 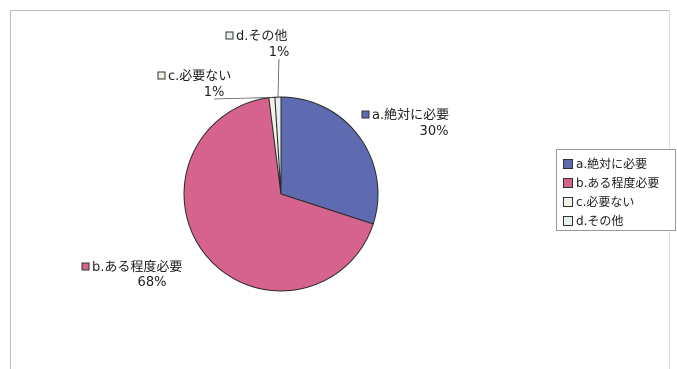 What do you see at coordinates (568, 220) in the screenshot?
I see `legend-swatch-d` at bounding box center [568, 220].